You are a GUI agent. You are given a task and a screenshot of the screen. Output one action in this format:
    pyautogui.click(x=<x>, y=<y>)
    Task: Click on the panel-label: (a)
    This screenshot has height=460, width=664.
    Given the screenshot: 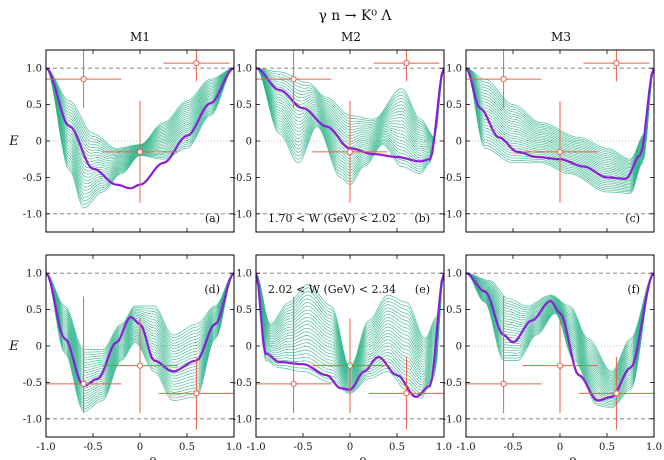 What is the action you would take?
    pyautogui.click(x=212, y=218)
    